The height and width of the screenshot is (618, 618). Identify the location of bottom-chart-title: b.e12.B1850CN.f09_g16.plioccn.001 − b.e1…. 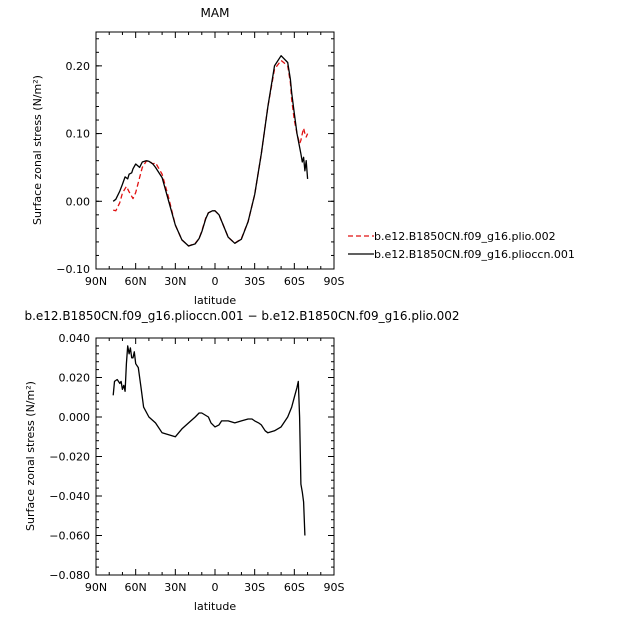
(241, 316).